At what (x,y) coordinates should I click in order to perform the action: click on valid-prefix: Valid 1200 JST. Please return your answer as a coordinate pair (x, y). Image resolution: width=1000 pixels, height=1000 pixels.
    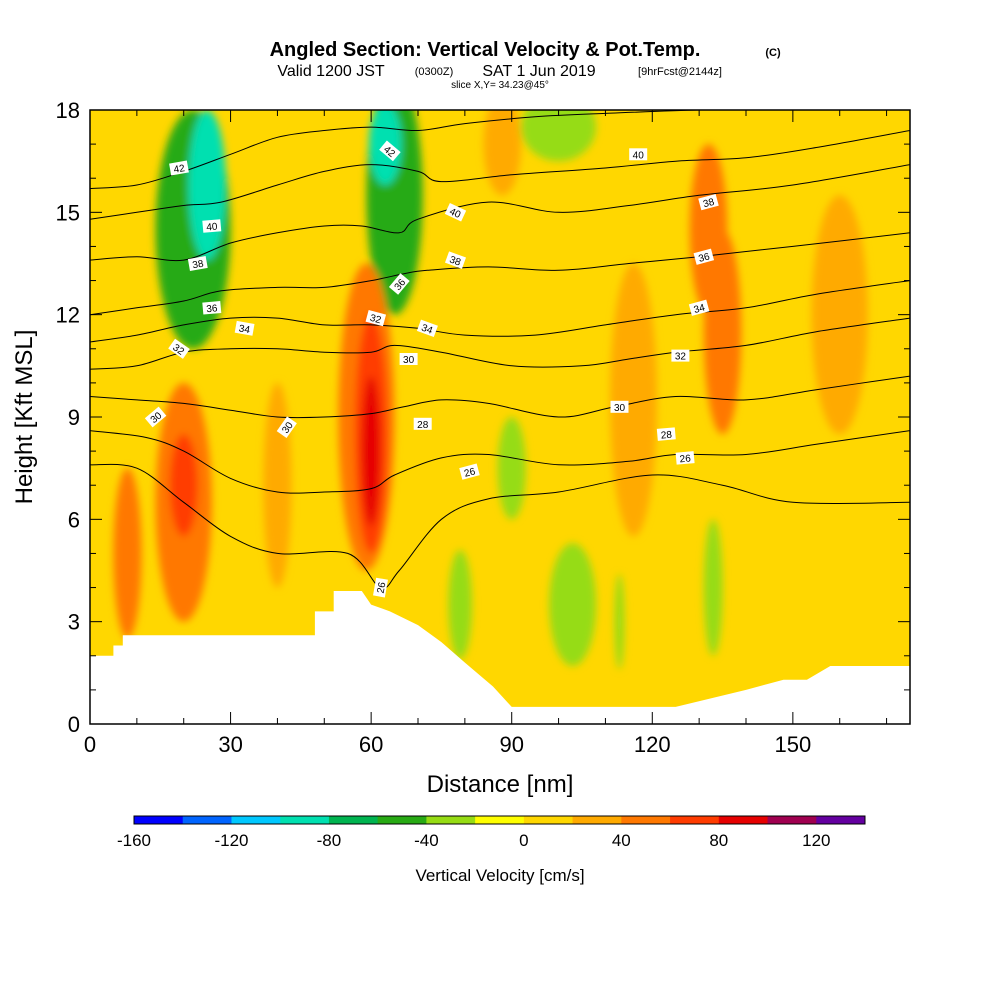
    Looking at the image, I should click on (331, 71).